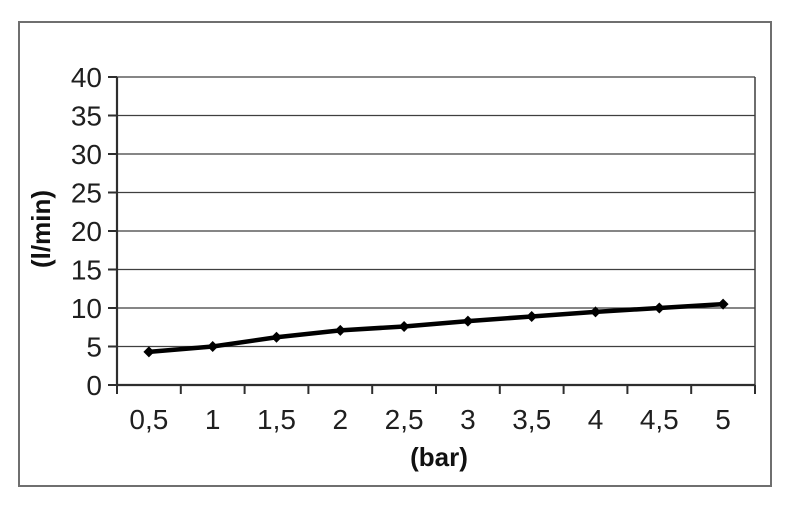 Image resolution: width=800 pixels, height=515 pixels. I want to click on x-tick-label: 2, so click(341, 419).